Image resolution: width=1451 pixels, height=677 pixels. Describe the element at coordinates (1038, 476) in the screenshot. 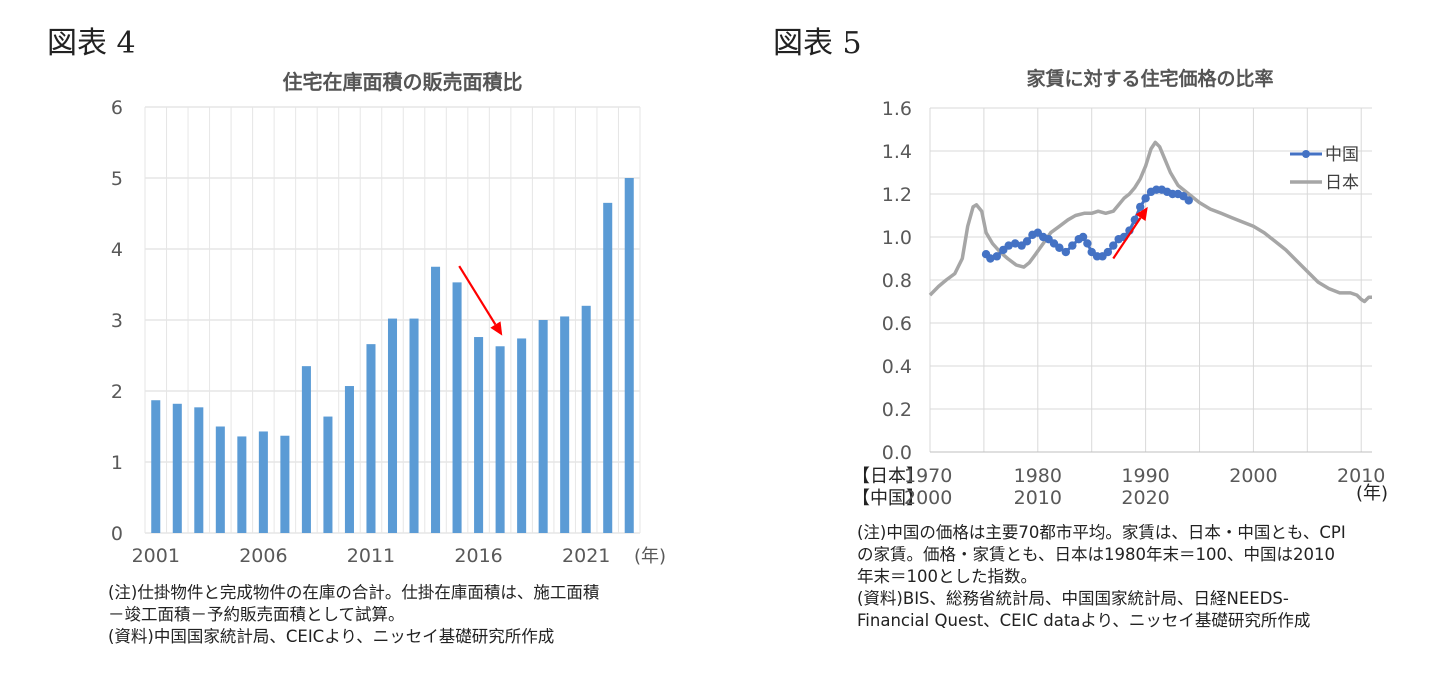

I see `x-tick-label-japan: 1980` at that location.